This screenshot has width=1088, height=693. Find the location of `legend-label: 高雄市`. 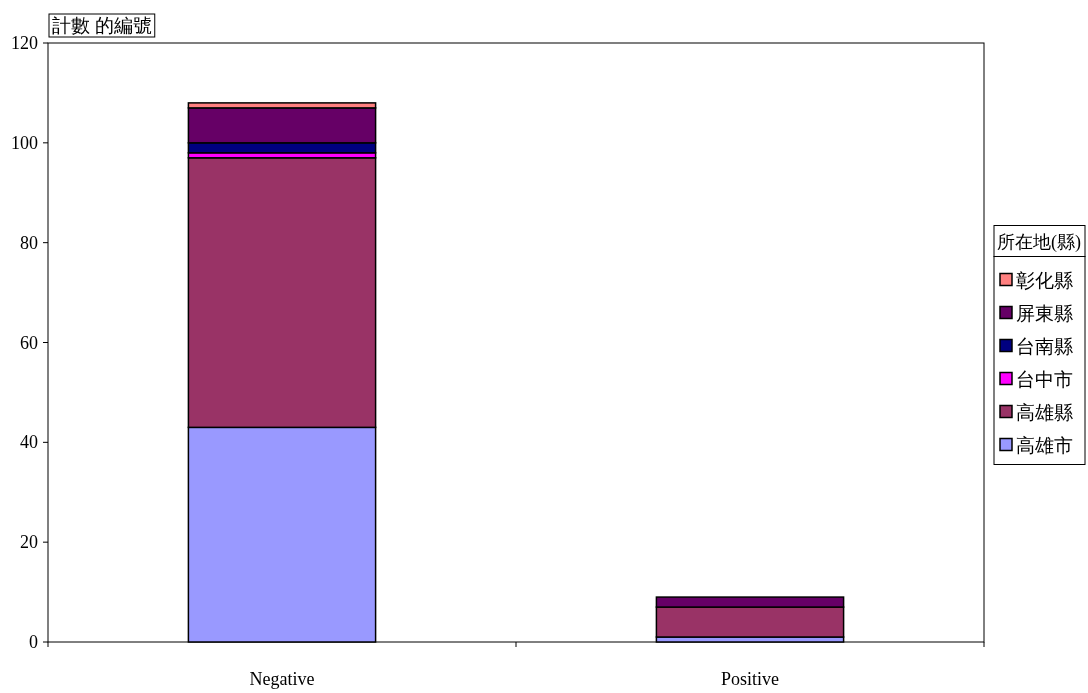

legend-label: 高雄市 is located at coordinates (1044, 445).